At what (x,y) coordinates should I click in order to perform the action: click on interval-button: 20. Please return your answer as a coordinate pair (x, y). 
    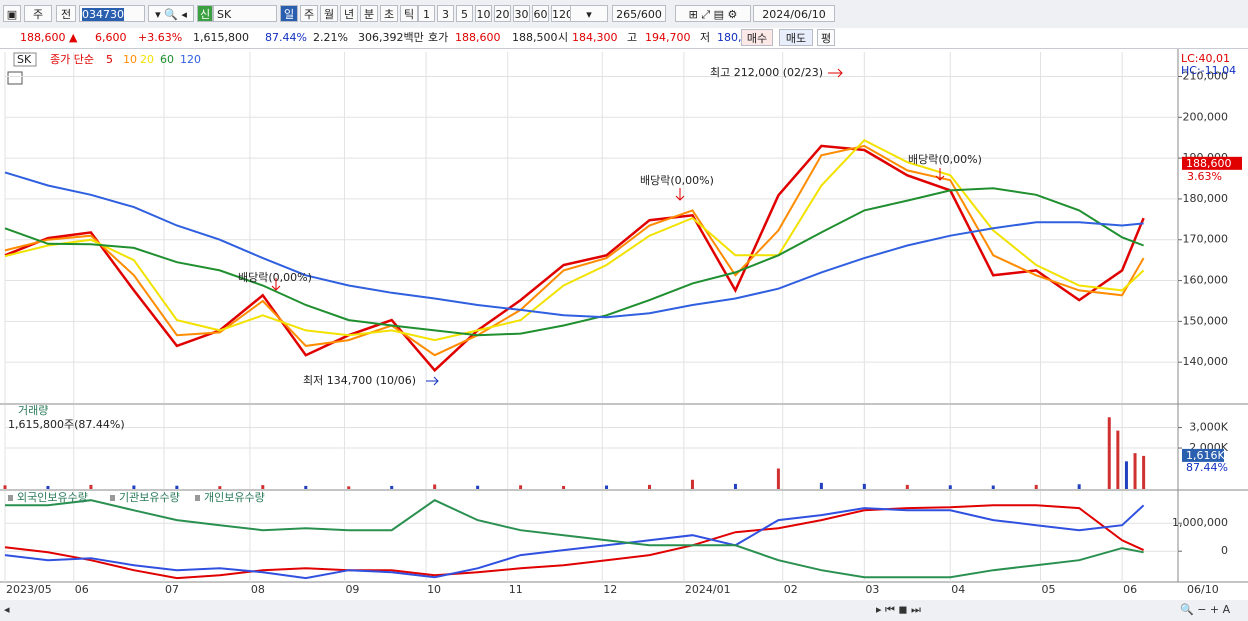
    Looking at the image, I should click on (502, 13).